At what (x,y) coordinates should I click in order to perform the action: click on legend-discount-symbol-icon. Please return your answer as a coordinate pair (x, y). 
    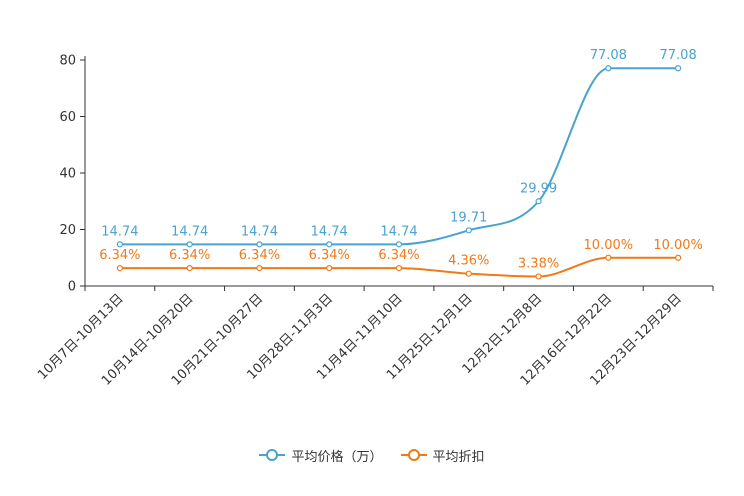
    Looking at the image, I should click on (413, 455).